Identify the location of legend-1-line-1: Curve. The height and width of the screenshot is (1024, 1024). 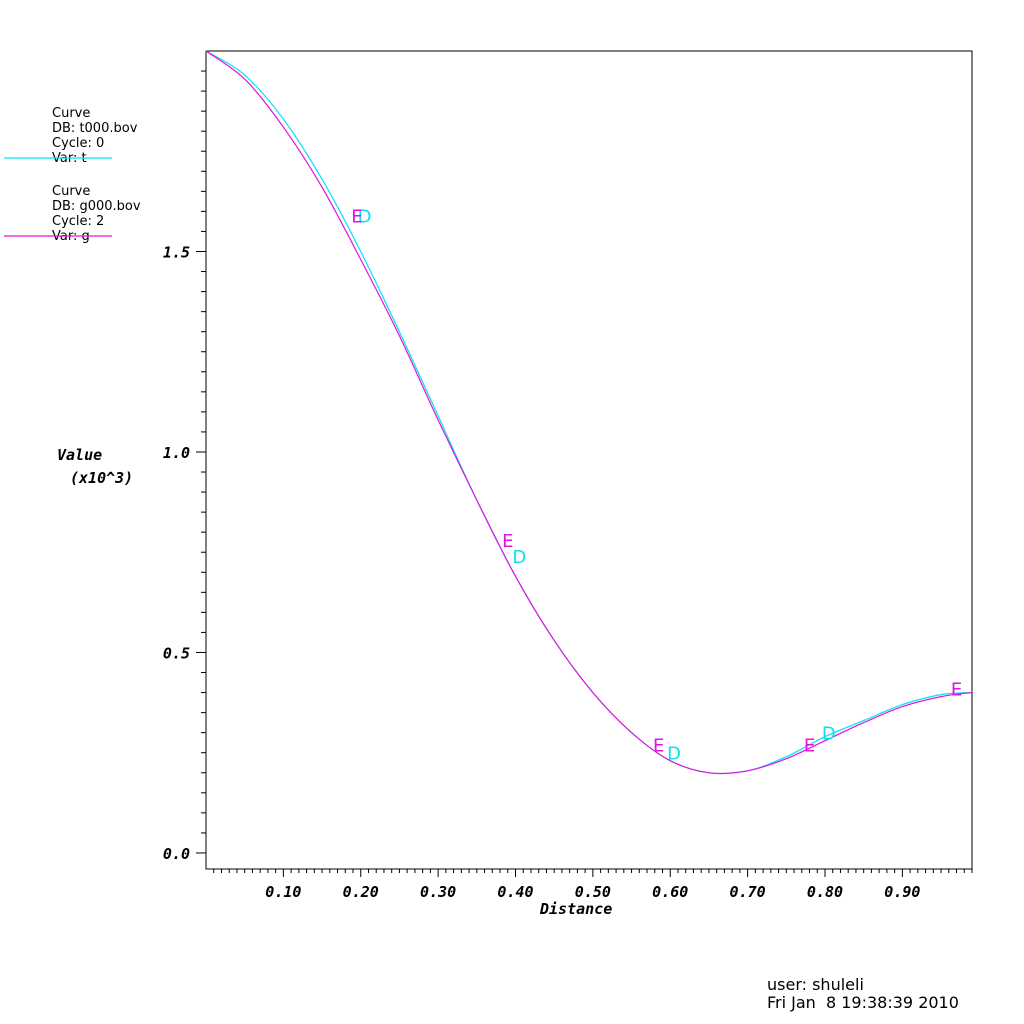
(71, 113).